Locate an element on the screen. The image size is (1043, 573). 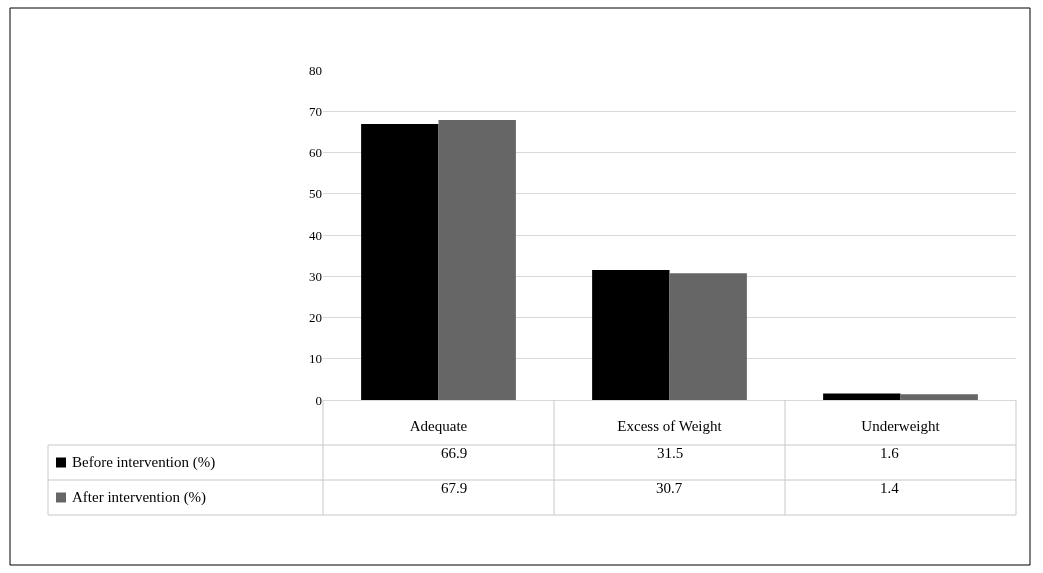
x-tick-label: Excess of Weight is located at coordinates (670, 426).